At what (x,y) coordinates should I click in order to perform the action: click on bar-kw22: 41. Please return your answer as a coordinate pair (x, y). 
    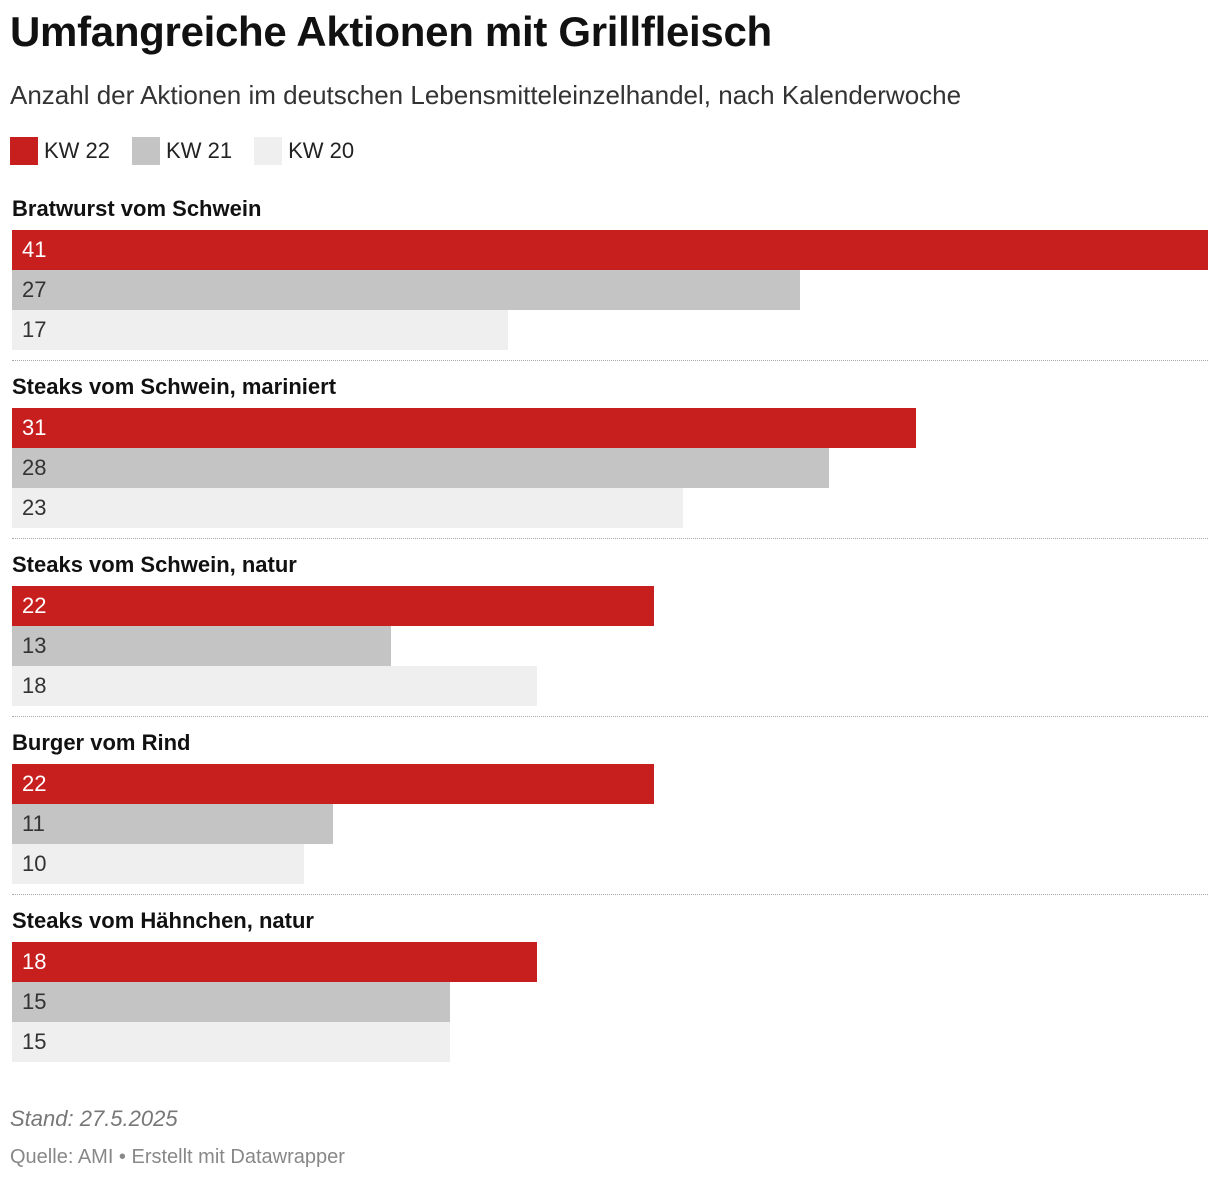
    Looking at the image, I should click on (610, 250).